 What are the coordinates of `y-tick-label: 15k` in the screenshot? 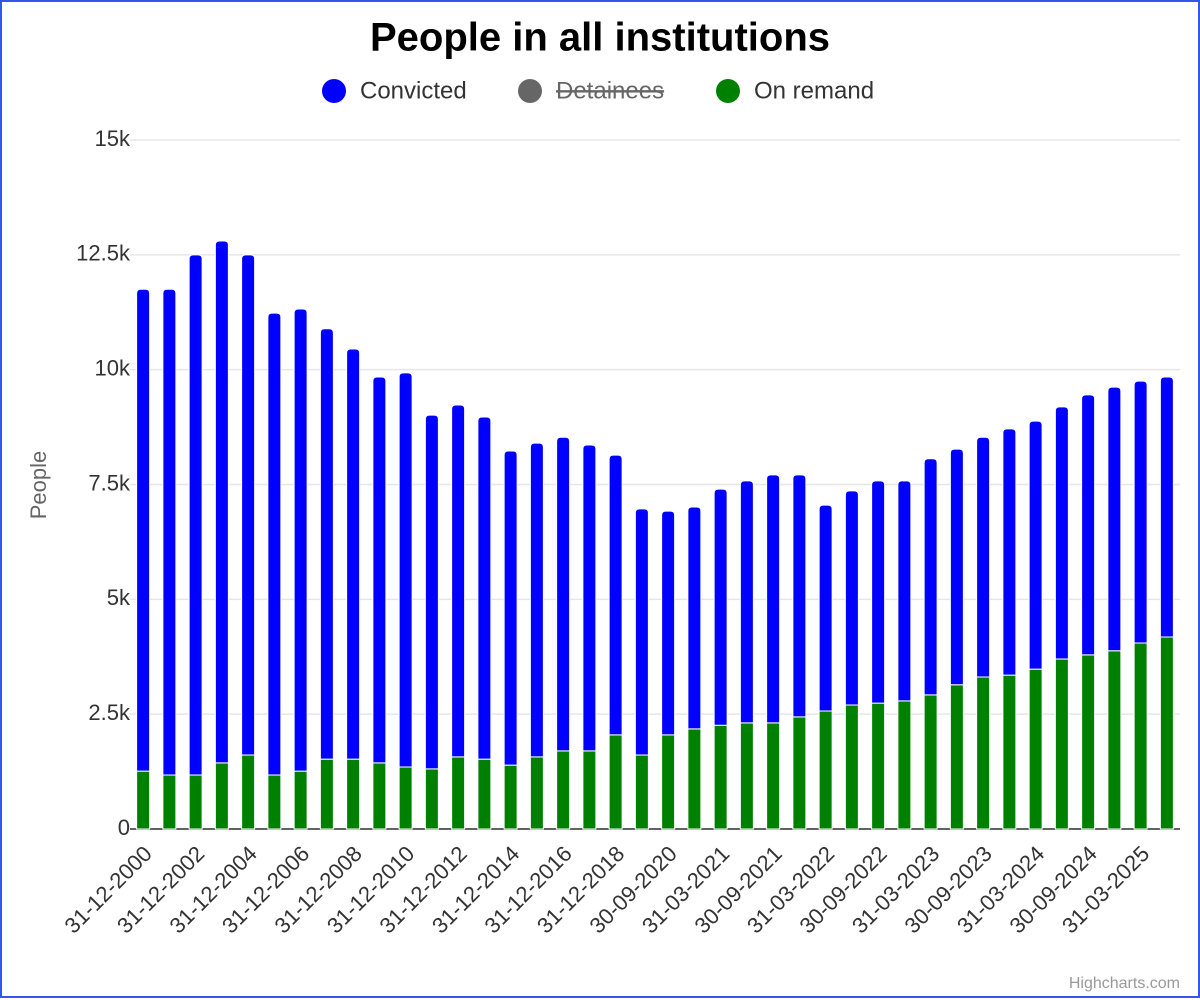 It's located at (113, 138).